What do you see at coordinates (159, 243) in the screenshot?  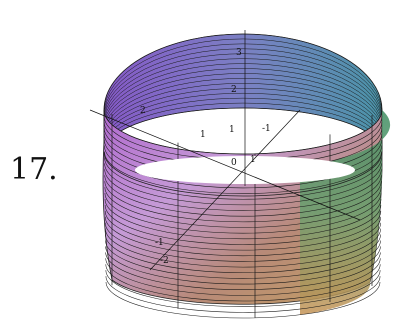 I see `y-tick-label: -1` at bounding box center [159, 243].